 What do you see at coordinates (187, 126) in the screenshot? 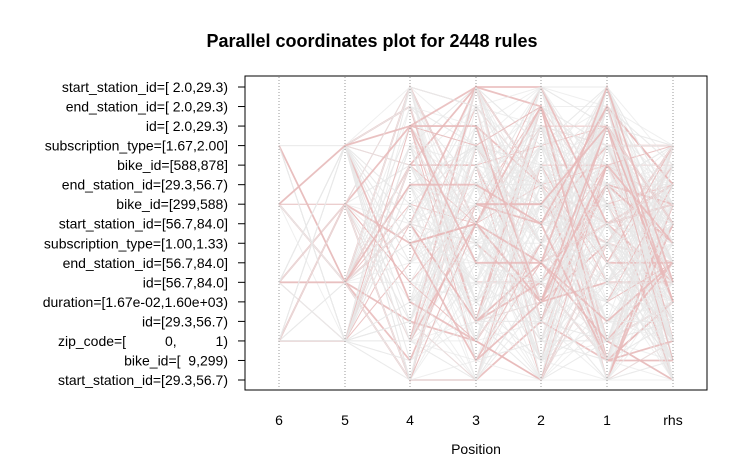
I see `y-tick-label: id=[ 2.0,29.3)` at bounding box center [187, 126].